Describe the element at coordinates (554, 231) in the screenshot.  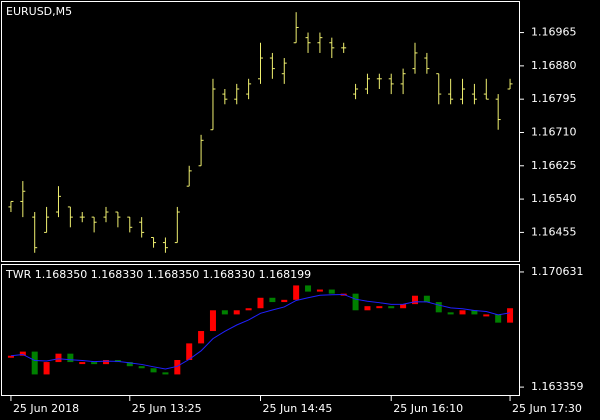
I see `y-tick-label: 1.16455` at that location.